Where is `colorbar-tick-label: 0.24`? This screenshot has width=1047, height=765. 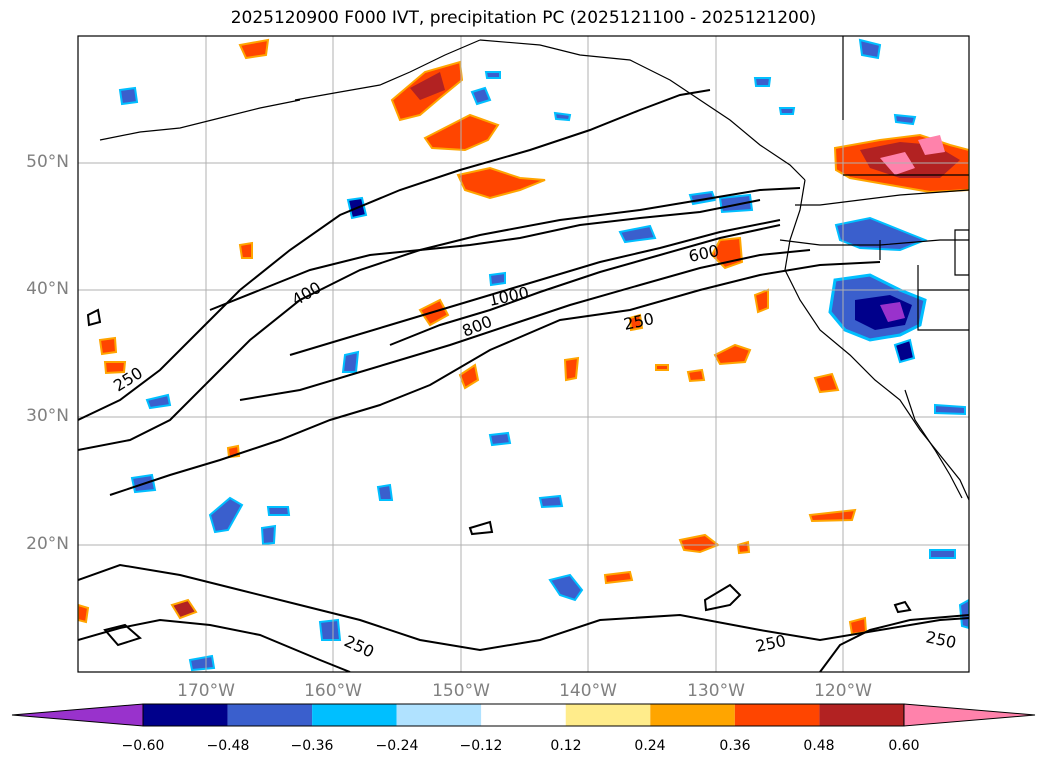
colorbar-tick-label: 0.24 is located at coordinates (650, 746).